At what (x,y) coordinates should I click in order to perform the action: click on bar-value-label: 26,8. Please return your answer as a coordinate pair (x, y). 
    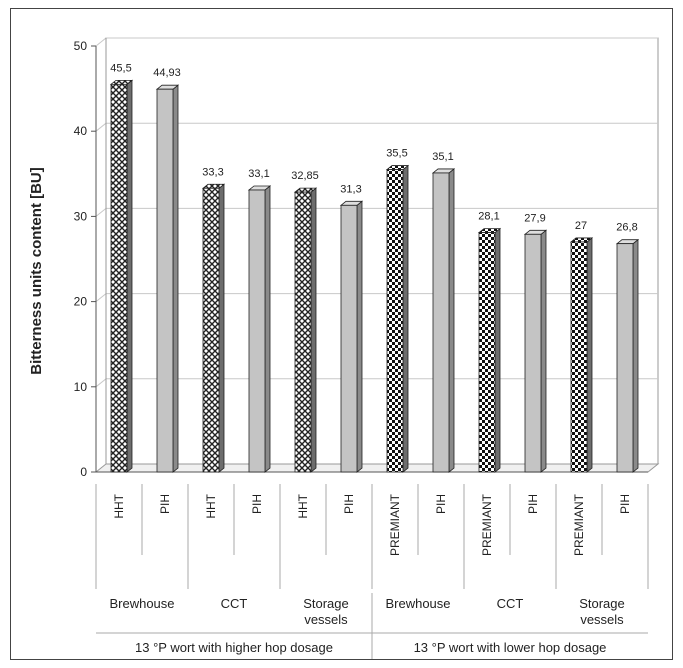
    Looking at the image, I should click on (626, 228).